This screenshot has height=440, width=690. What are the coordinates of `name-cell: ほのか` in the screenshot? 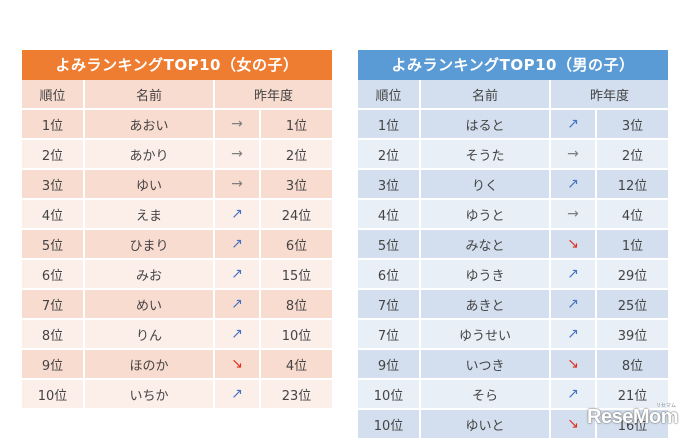 It's located at (149, 364).